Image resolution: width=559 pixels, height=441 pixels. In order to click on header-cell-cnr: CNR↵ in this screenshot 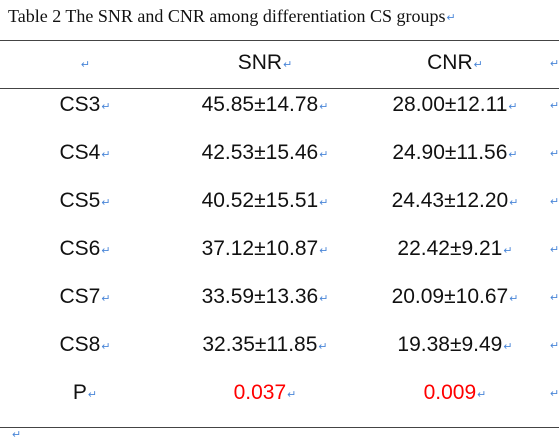, I will do `click(455, 63)`.